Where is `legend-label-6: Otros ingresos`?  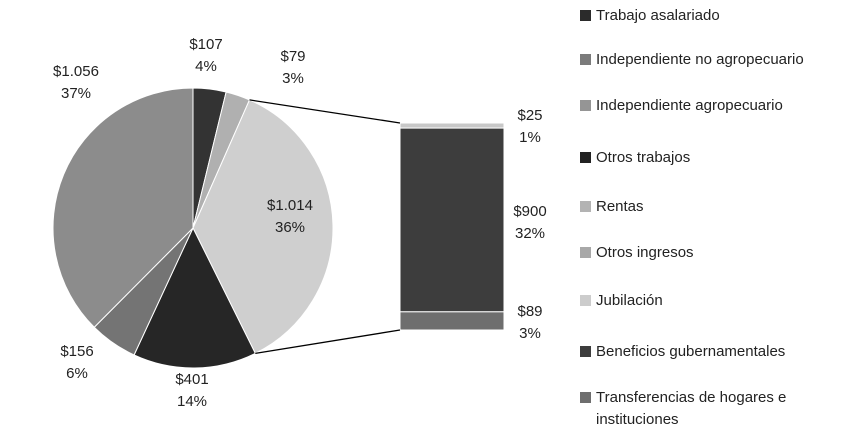 legend-label-6: Otros ingresos is located at coordinates (645, 252).